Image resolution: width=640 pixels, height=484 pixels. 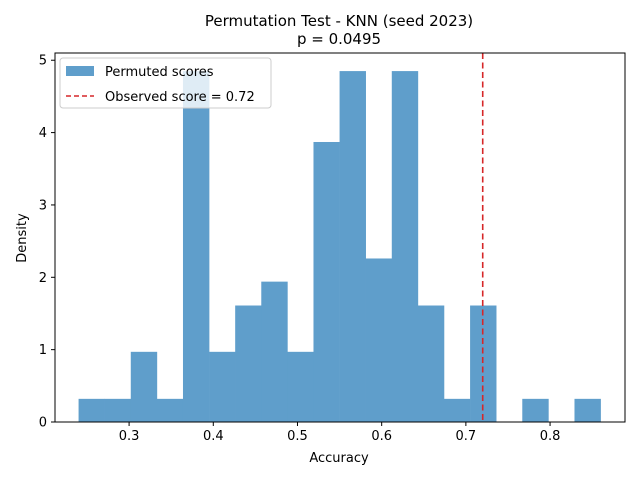 I want to click on x-tick-label: 0.3, so click(x=129, y=436).